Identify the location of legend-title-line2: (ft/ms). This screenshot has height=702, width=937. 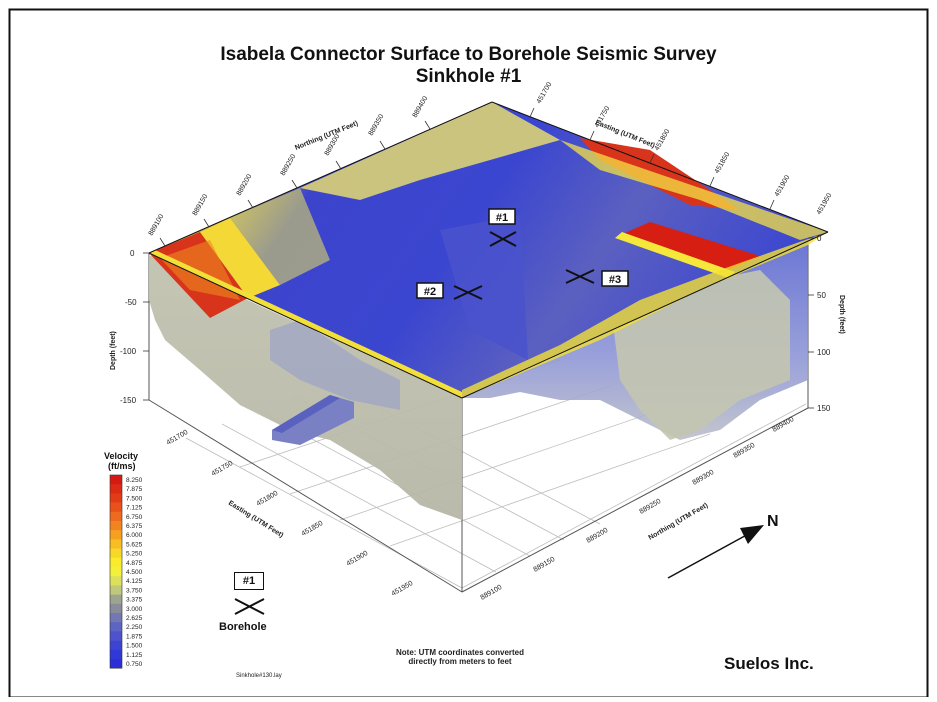
(122, 466).